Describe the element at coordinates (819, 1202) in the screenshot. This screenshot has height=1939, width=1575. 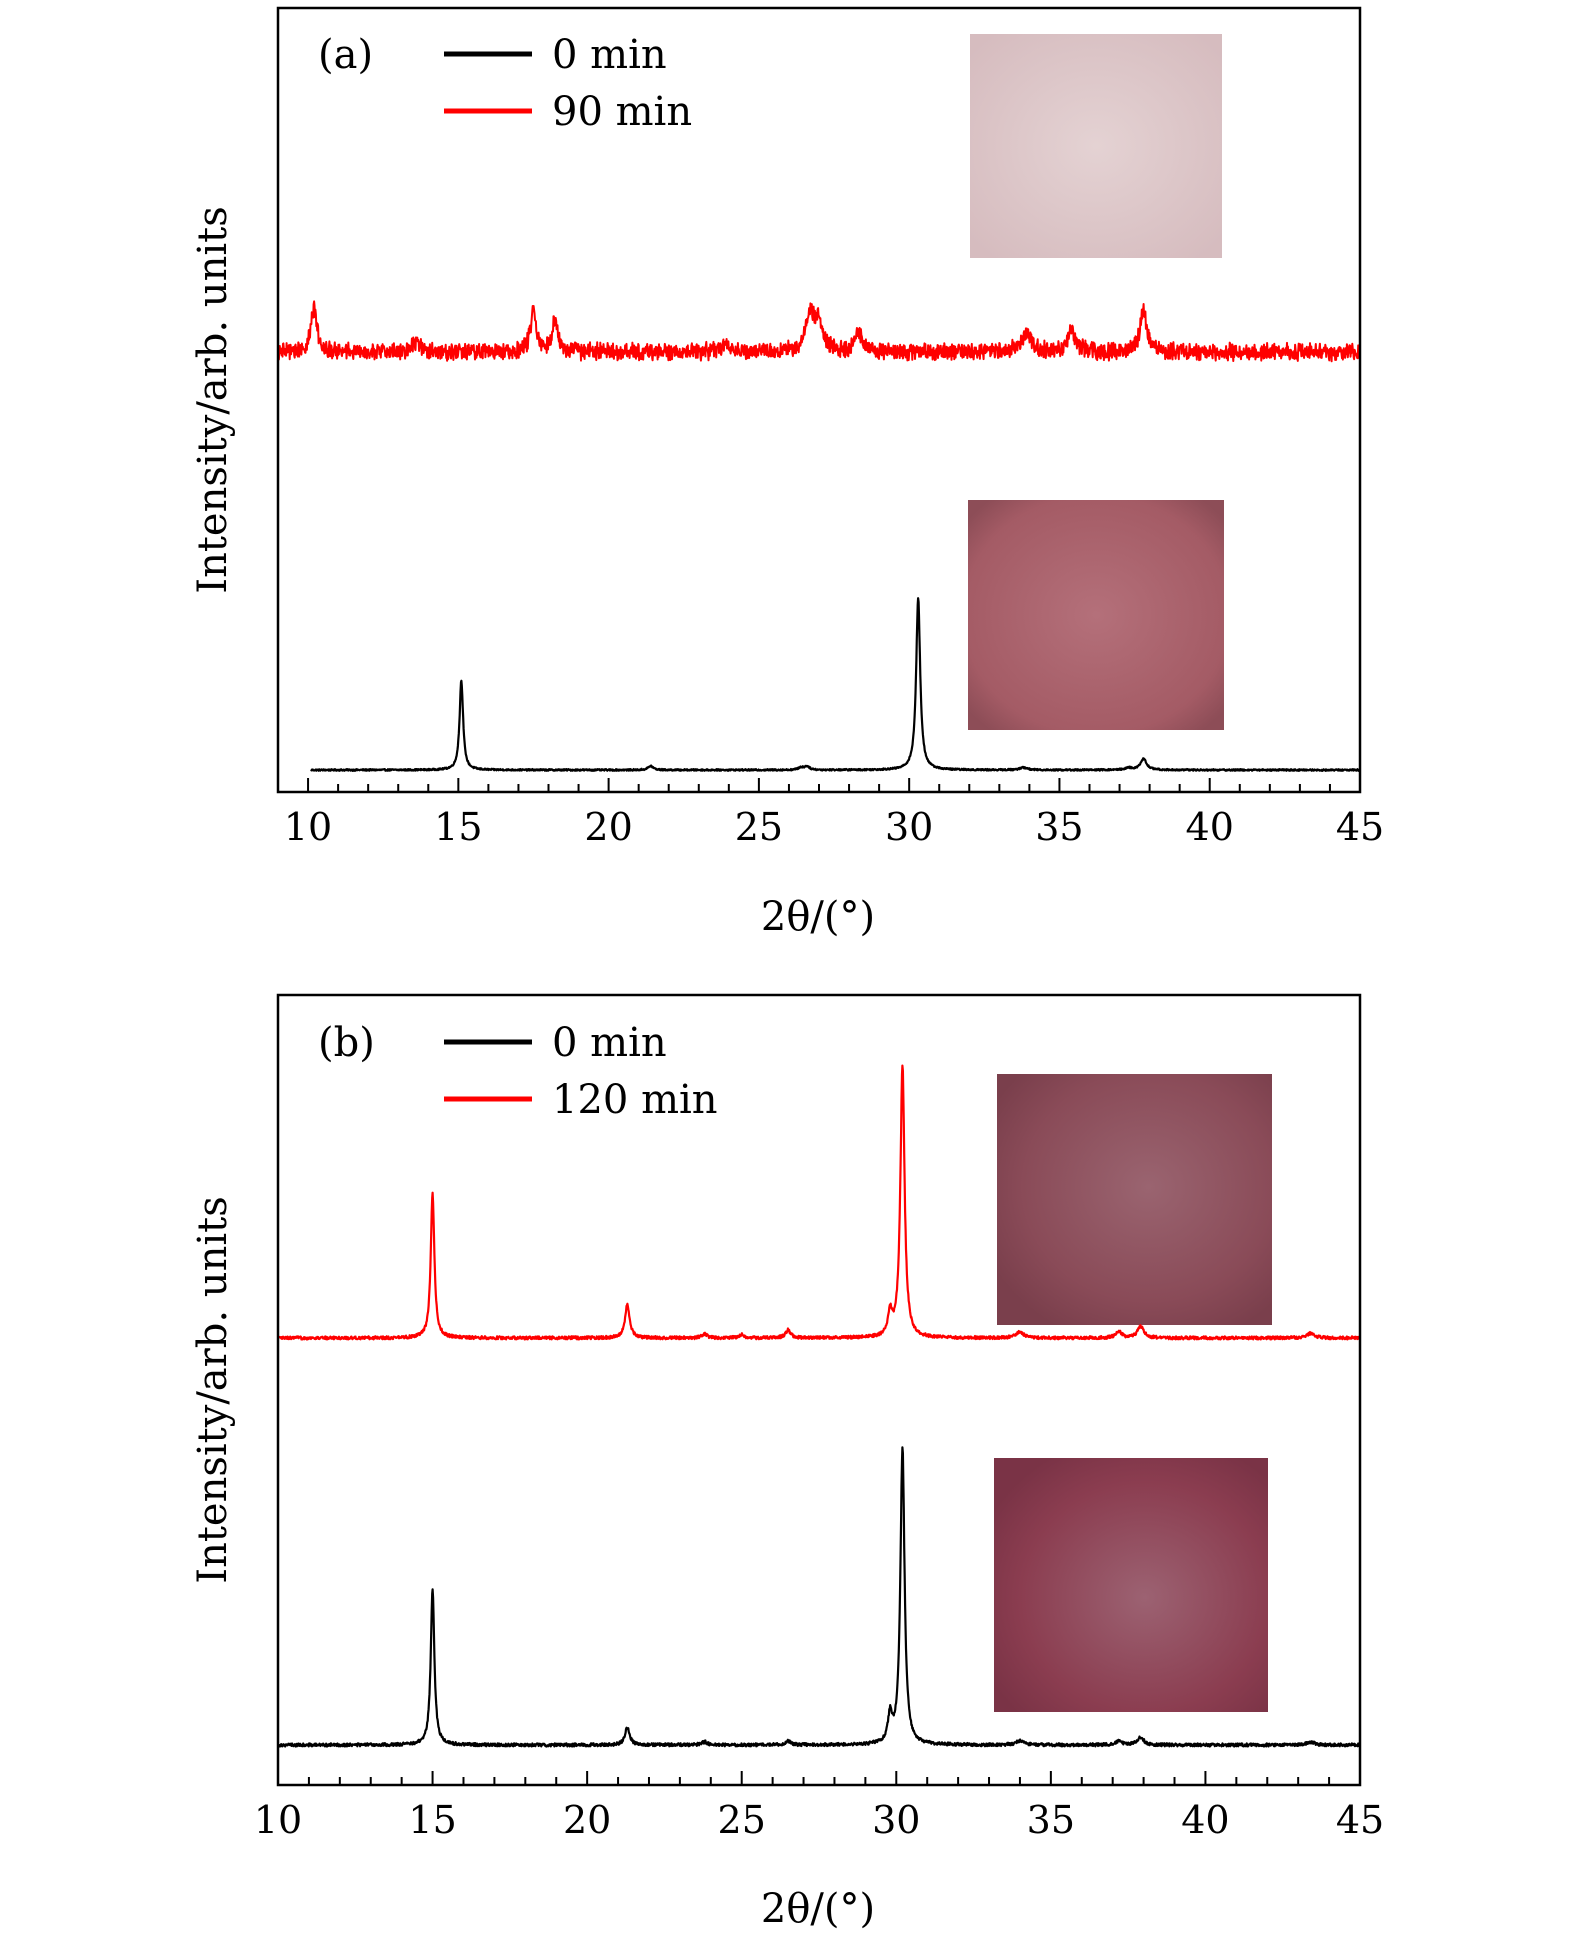
I see `series-line-120-min` at that location.